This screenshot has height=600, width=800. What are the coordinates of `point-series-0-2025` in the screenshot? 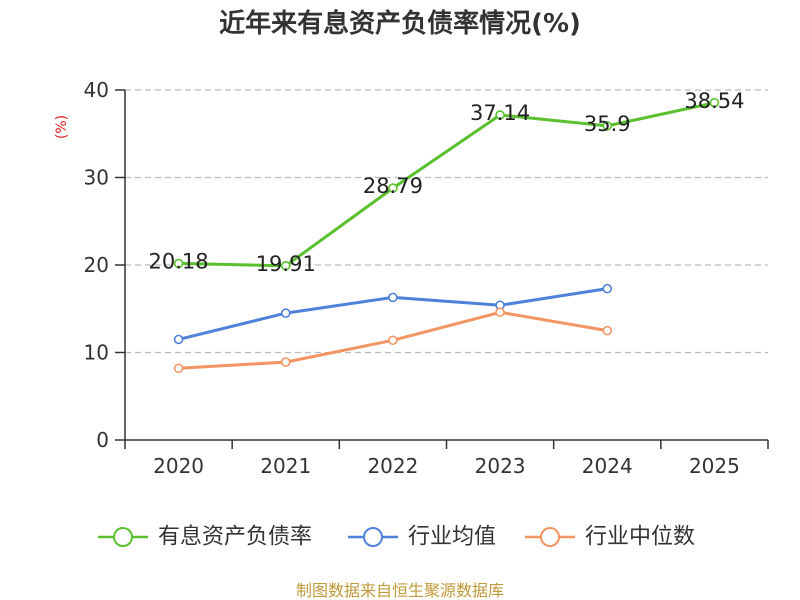 It's located at (714, 102).